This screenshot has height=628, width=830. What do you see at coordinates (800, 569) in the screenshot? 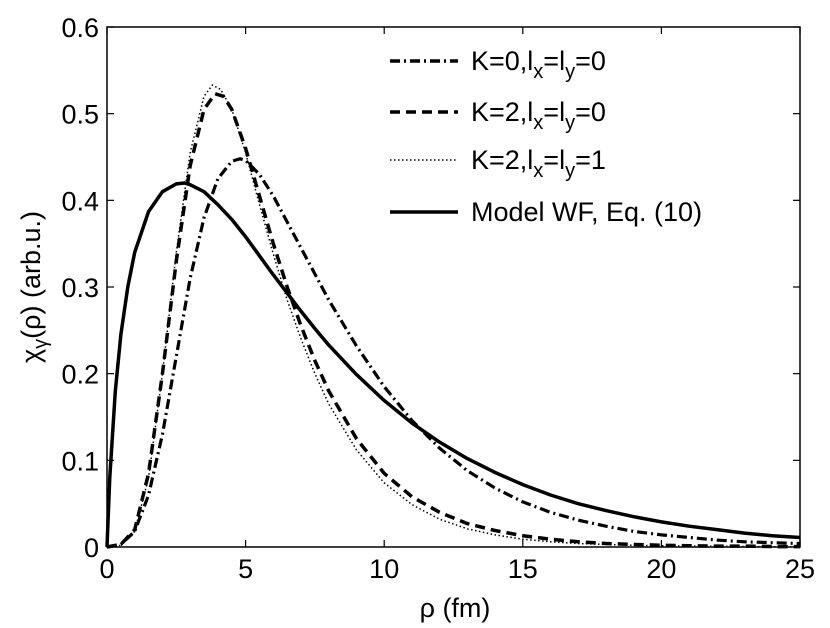
I see `x-tick-label: 25` at bounding box center [800, 569].